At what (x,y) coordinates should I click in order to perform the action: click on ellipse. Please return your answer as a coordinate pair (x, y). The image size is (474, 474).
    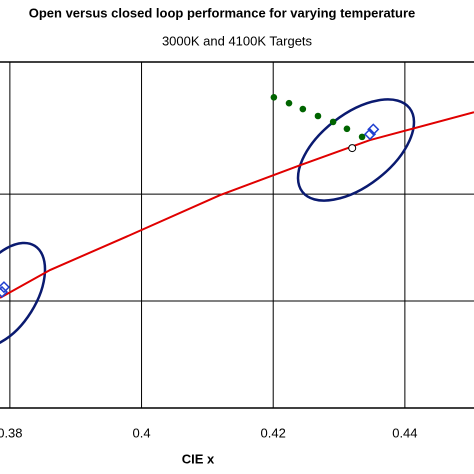
    Looking at the image, I should click on (23, 295).